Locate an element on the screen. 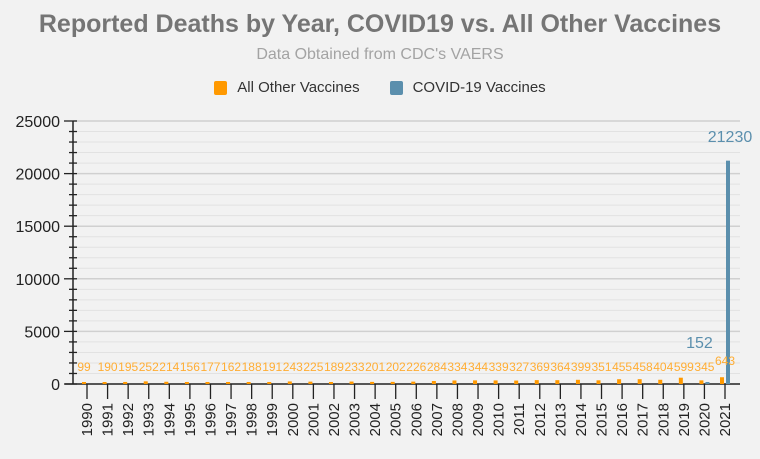  data-label-other-vaccines: 99 is located at coordinates (84, 367).